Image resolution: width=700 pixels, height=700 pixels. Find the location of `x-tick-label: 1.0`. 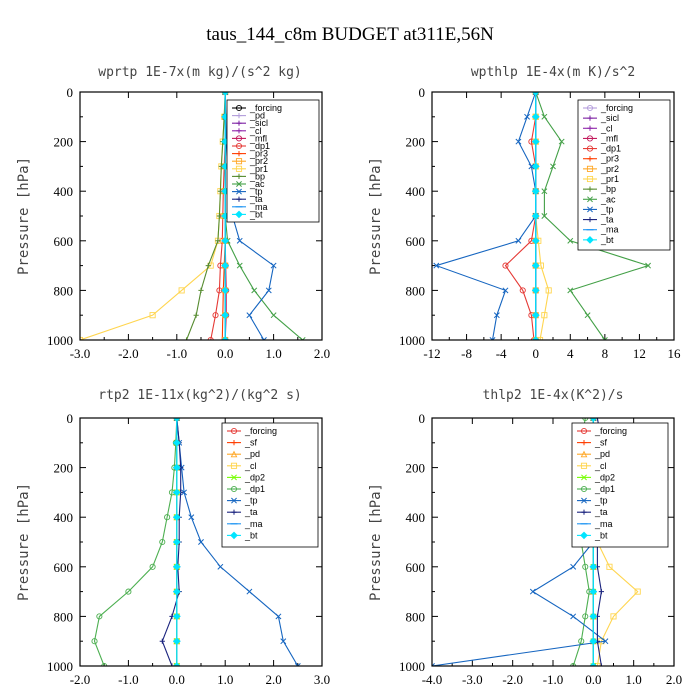

x-tick-label: 1.0 is located at coordinates (273, 353).